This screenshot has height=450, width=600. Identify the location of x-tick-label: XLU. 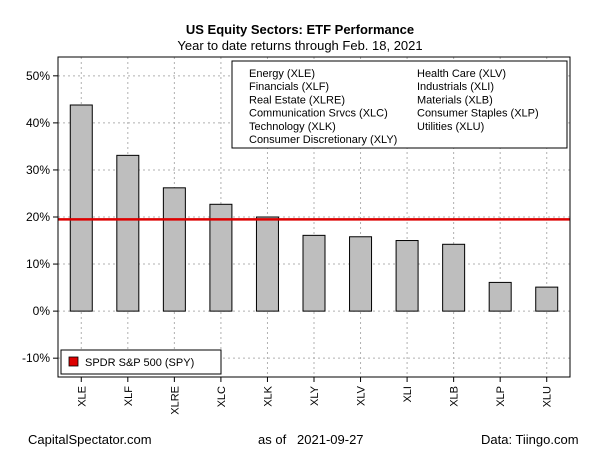
(548, 396).